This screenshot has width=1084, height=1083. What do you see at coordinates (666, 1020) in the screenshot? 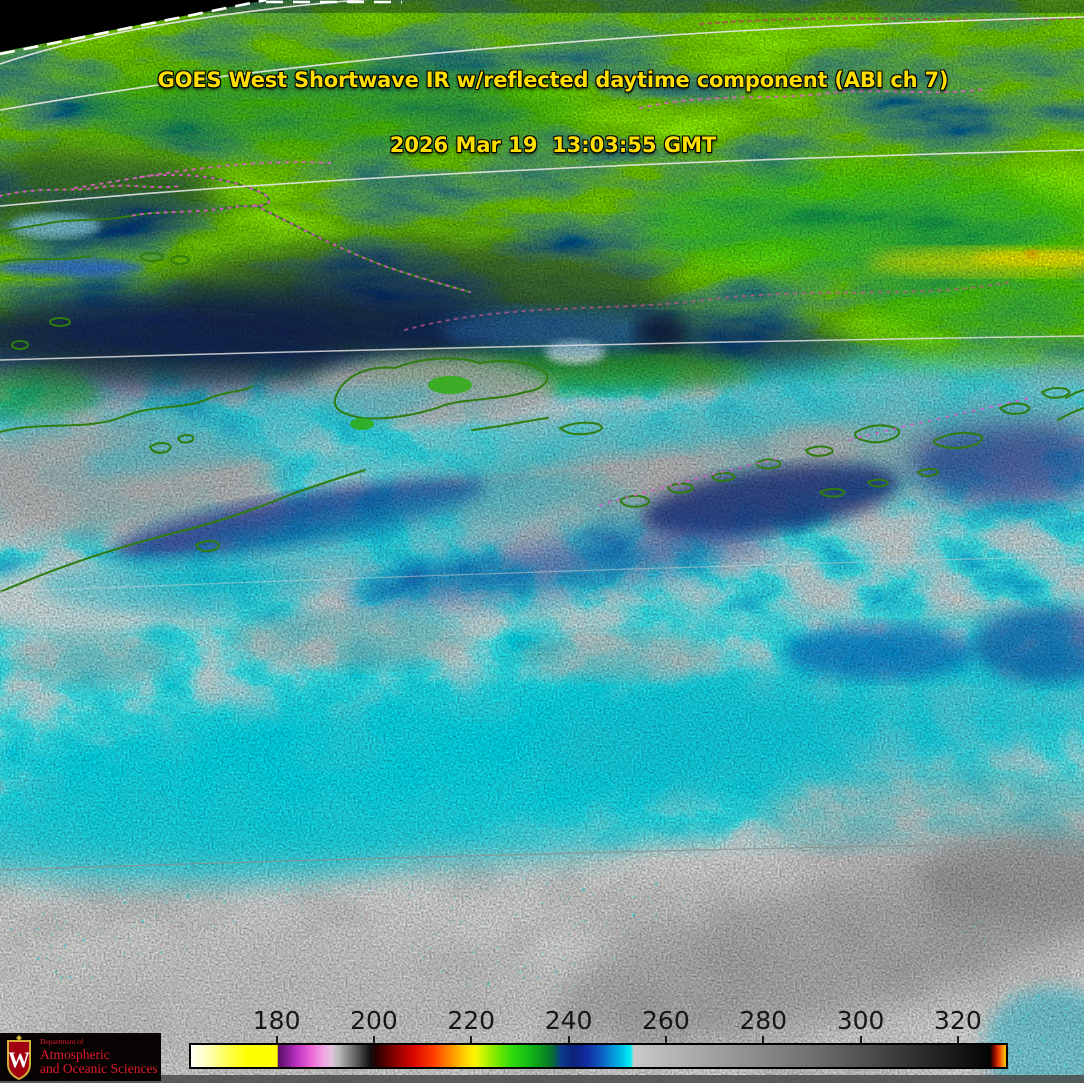
I see `colorbar-tick-label: 260` at bounding box center [666, 1020].